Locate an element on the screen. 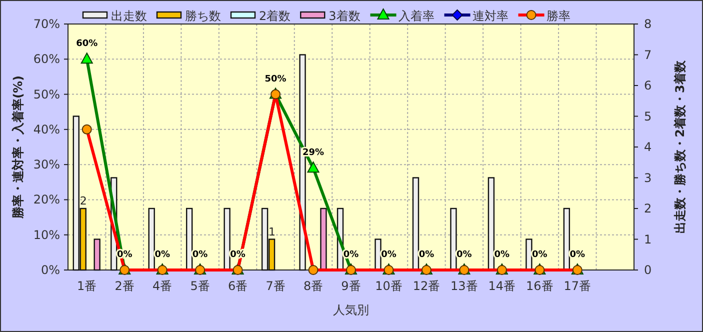 The width and height of the screenshot is (703, 332). y2-tick-label: 8 is located at coordinates (648, 24).